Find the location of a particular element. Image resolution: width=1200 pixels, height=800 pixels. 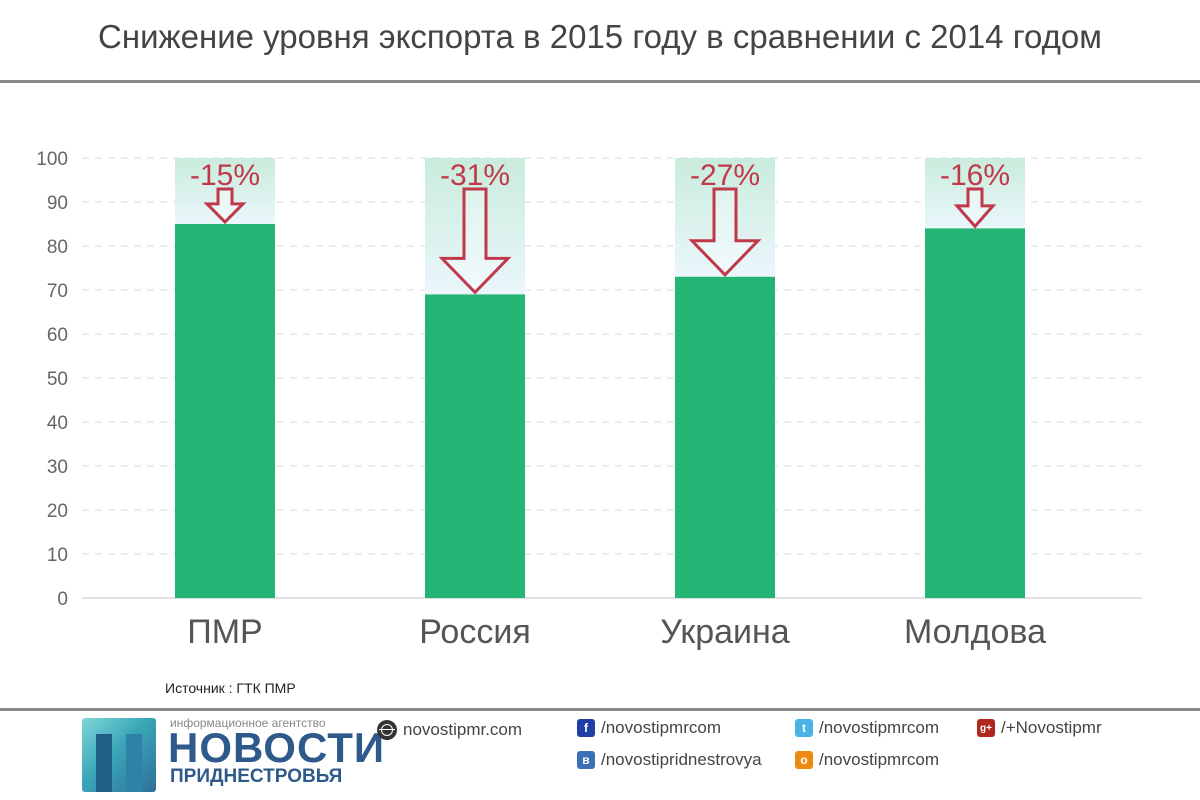

category-label: ПМР is located at coordinates (224, 632).